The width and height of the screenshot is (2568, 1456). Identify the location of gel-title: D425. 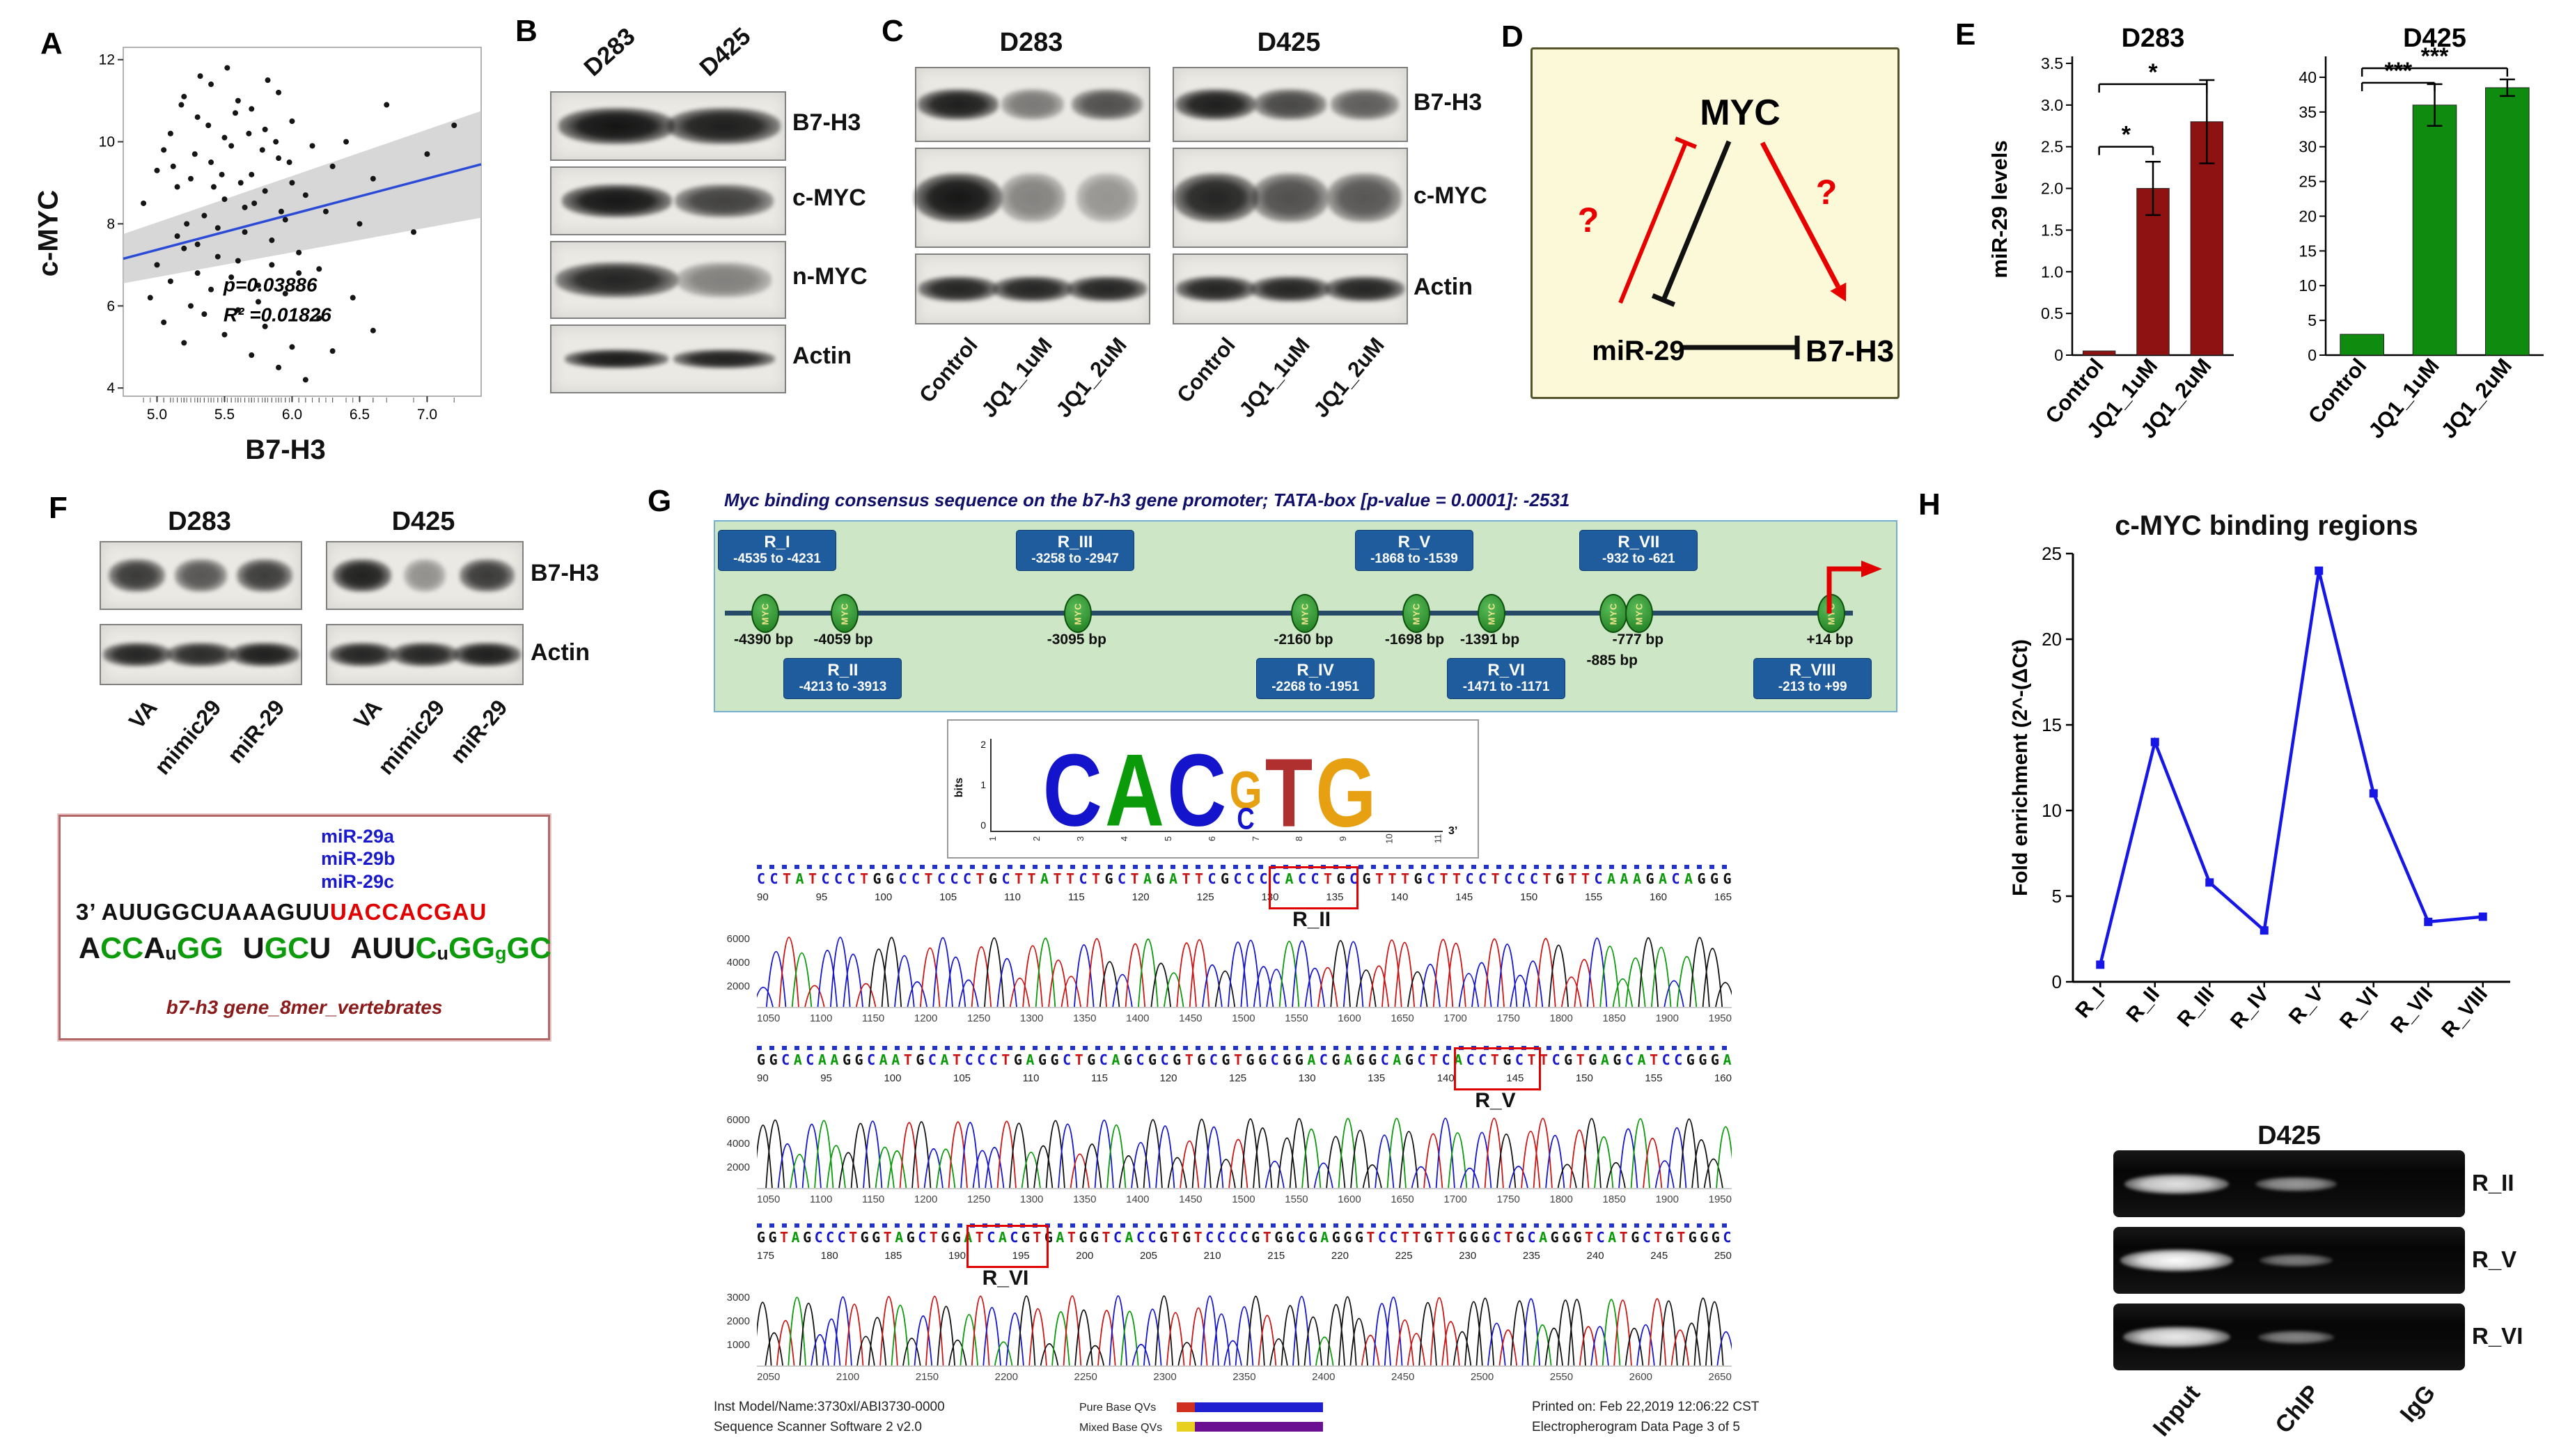
(2289, 1135).